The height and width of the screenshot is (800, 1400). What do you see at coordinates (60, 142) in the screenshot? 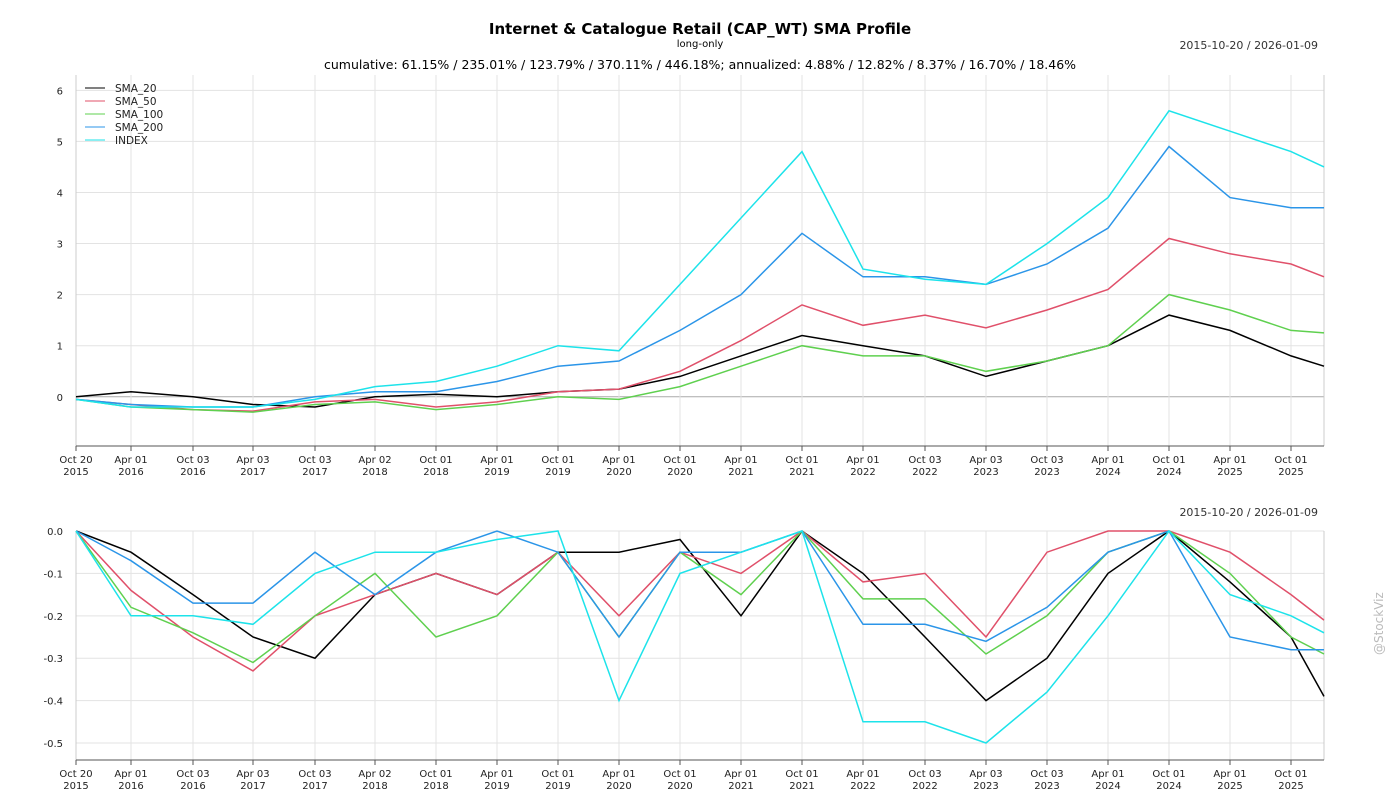
I see `y-tick-label: 5` at bounding box center [60, 142].